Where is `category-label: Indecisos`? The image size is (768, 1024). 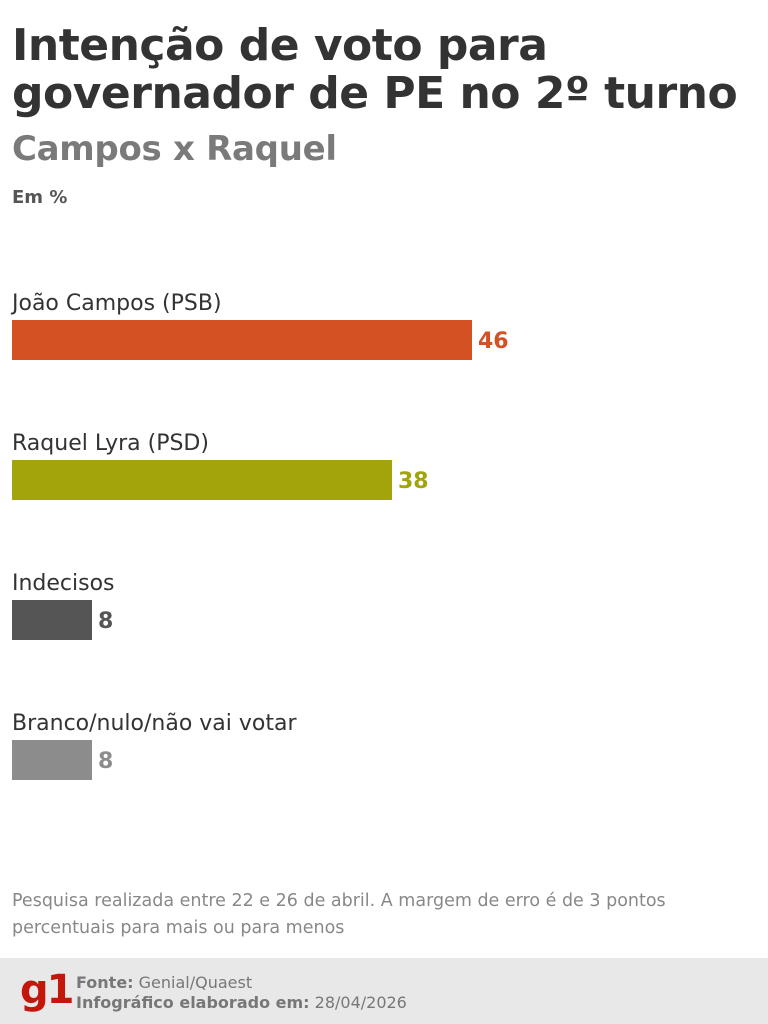
category-label: Indecisos is located at coordinates (63, 583).